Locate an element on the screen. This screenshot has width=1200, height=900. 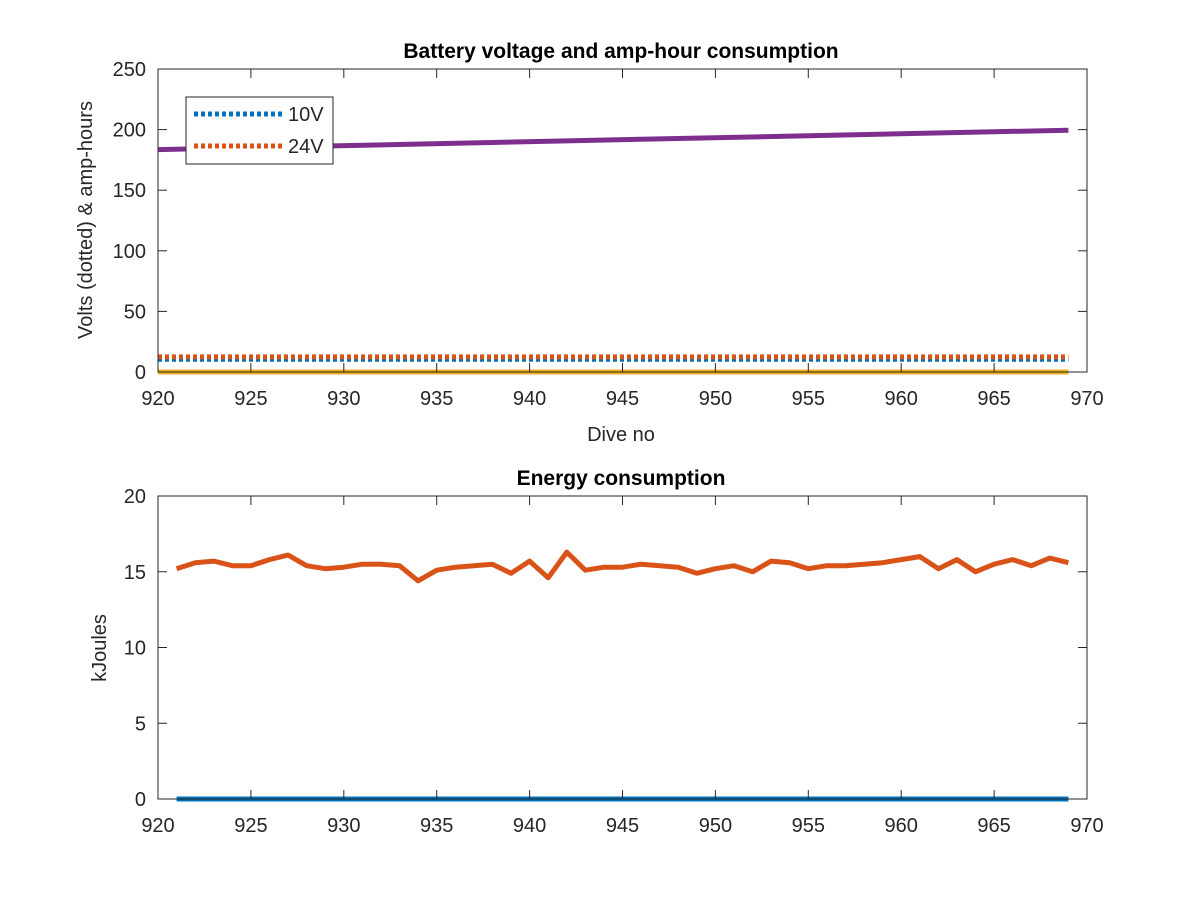
voltage-ytick-label: 0 is located at coordinates (140, 373).